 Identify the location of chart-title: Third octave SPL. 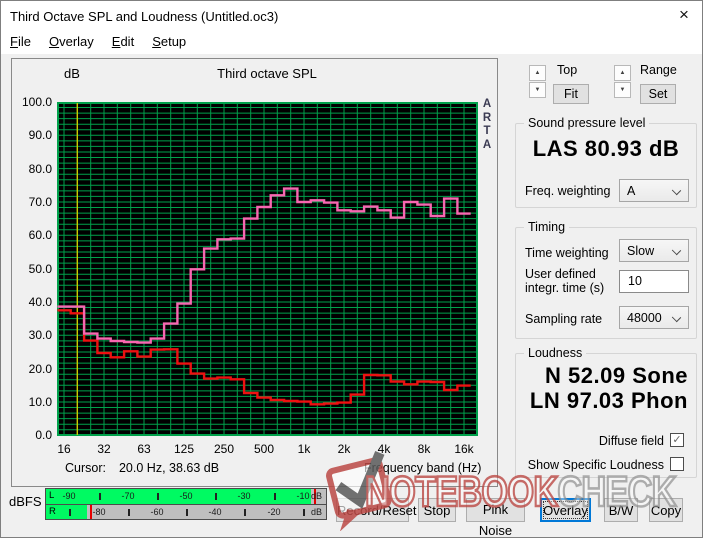
(267, 73).